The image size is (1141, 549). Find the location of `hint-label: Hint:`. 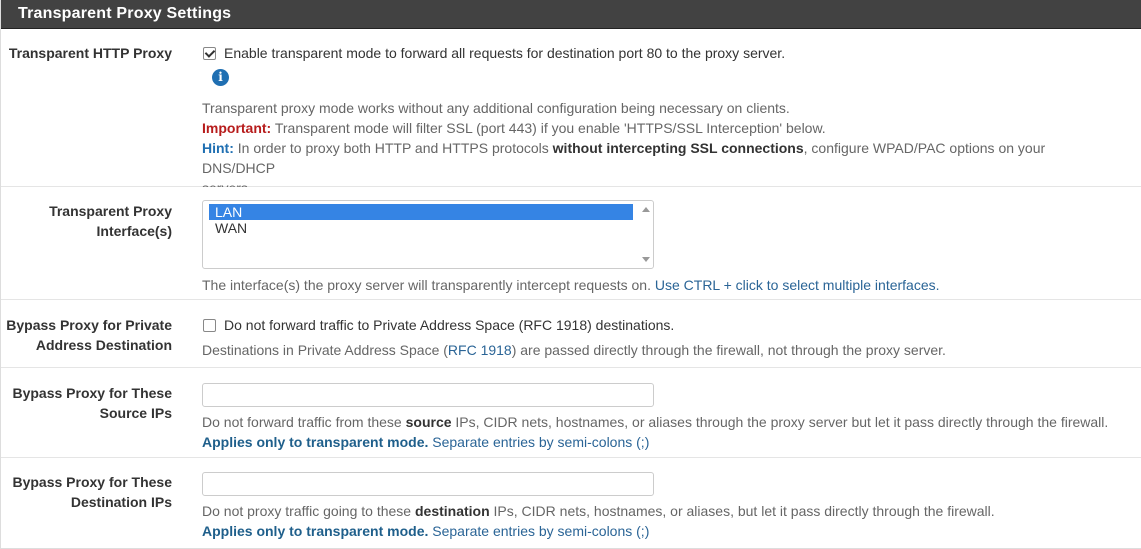

hint-label: Hint: is located at coordinates (218, 148).